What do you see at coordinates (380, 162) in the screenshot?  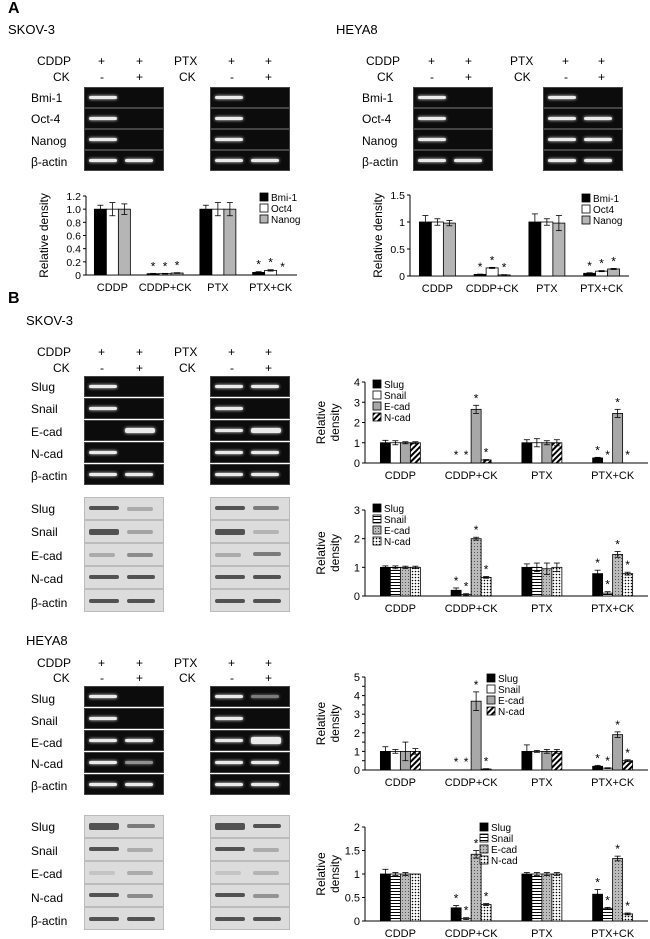 I see `a-heya-actin: β-actin` at bounding box center [380, 162].